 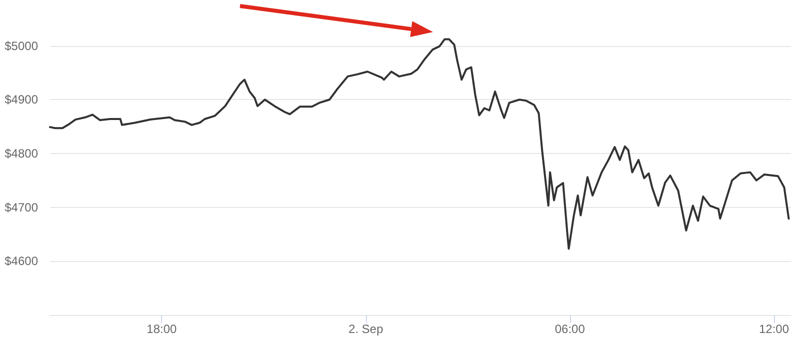 What do you see at coordinates (21, 99) in the screenshot?
I see `y-tick-label: $4900` at bounding box center [21, 99].